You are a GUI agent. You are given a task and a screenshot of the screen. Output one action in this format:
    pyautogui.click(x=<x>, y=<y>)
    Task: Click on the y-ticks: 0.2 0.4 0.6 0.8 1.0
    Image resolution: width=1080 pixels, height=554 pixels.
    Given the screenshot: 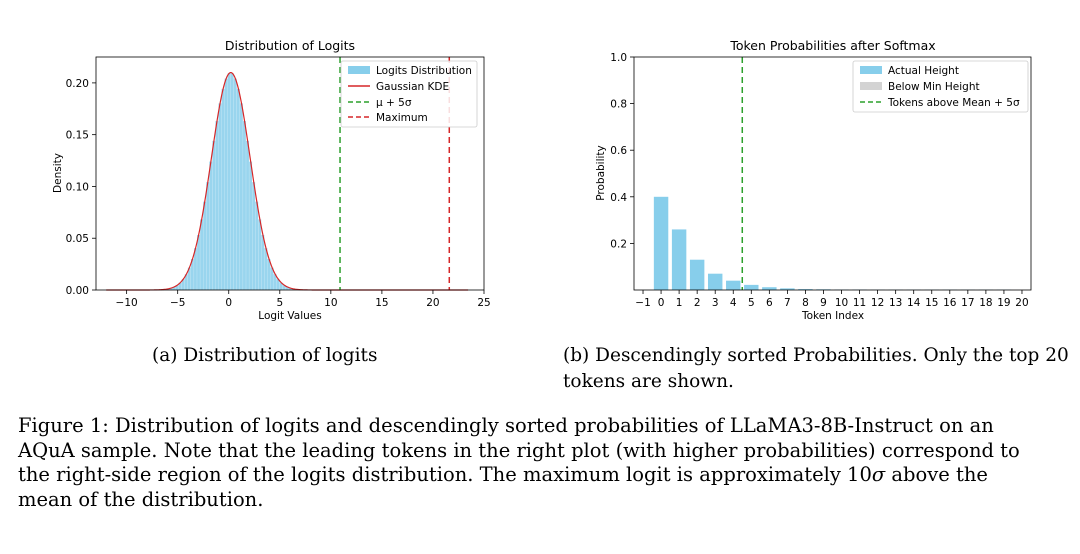 What is the action you would take?
    pyautogui.click(x=622, y=151)
    